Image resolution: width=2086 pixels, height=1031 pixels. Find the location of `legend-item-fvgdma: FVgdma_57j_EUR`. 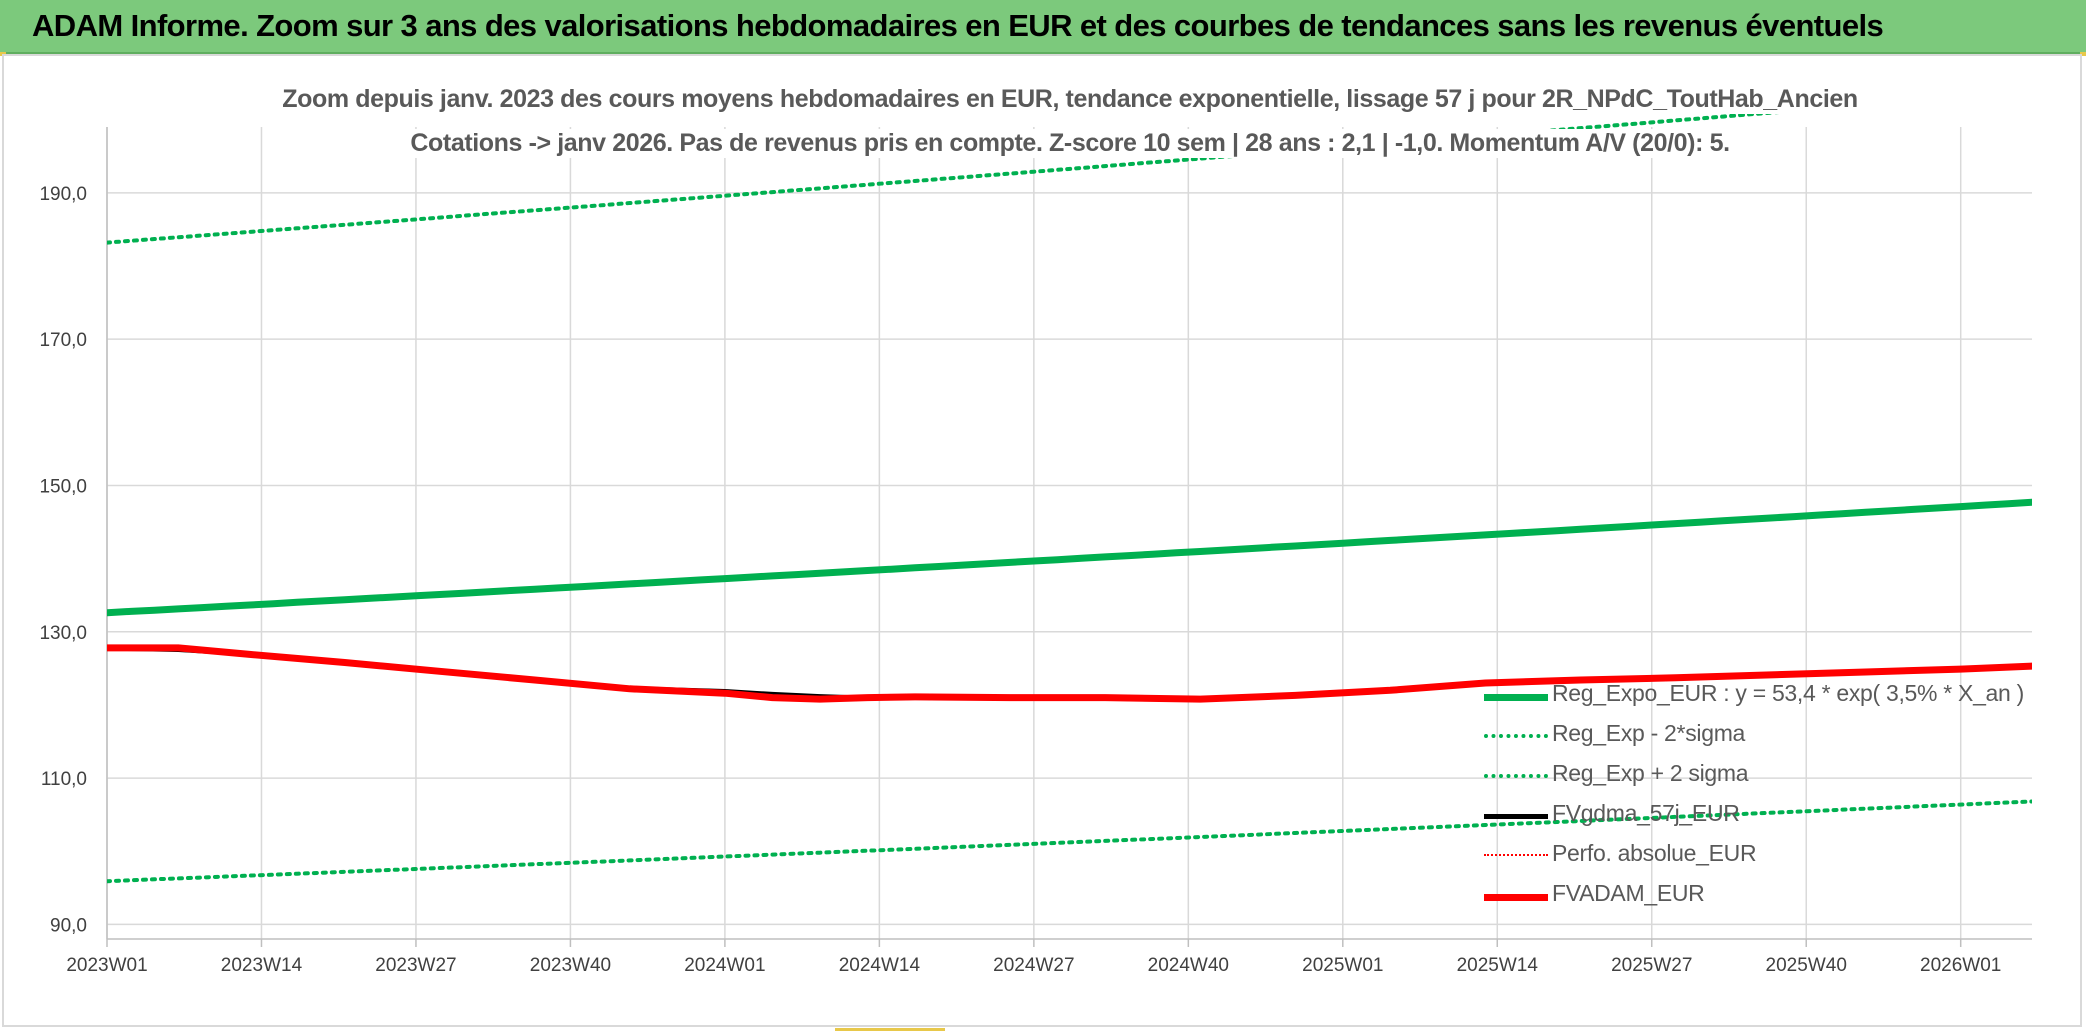

legend-item-fvgdma: FVgdma_57j_EUR is located at coordinates (1750, 816).